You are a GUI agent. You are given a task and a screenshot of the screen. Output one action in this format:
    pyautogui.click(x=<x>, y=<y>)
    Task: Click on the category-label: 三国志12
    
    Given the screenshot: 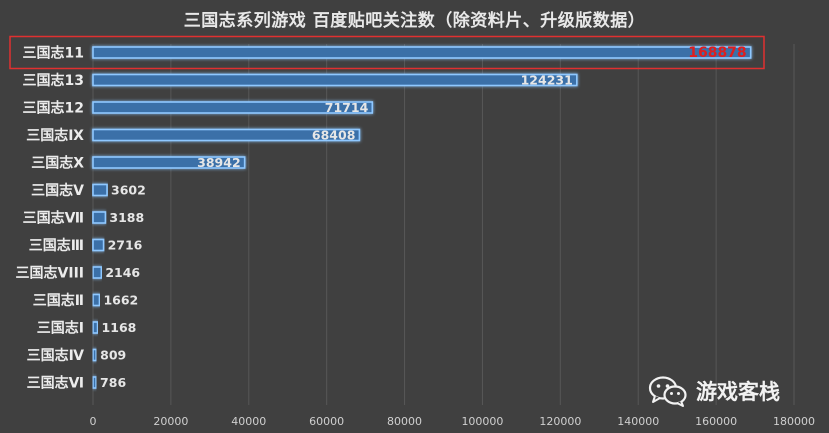 What is the action you would take?
    pyautogui.click(x=53, y=108)
    